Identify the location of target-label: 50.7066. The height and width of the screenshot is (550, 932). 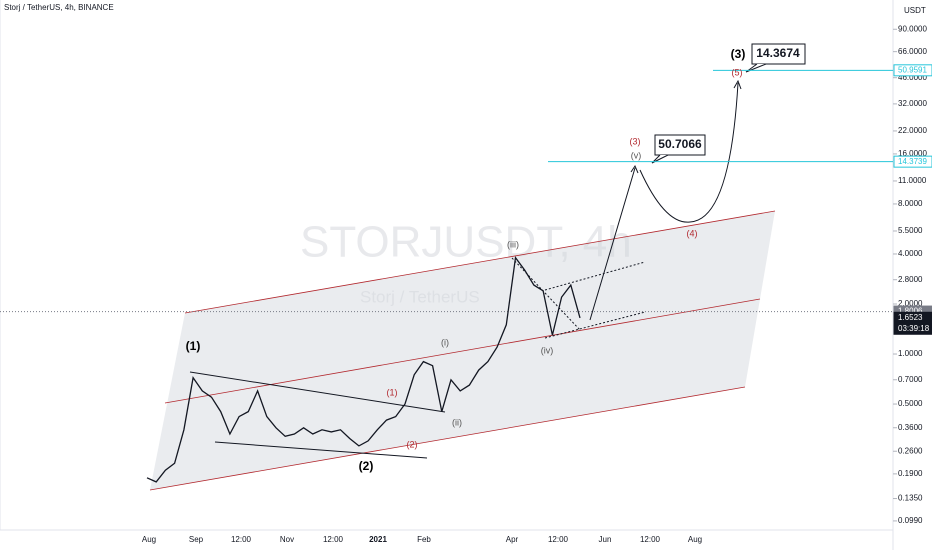
(680, 144).